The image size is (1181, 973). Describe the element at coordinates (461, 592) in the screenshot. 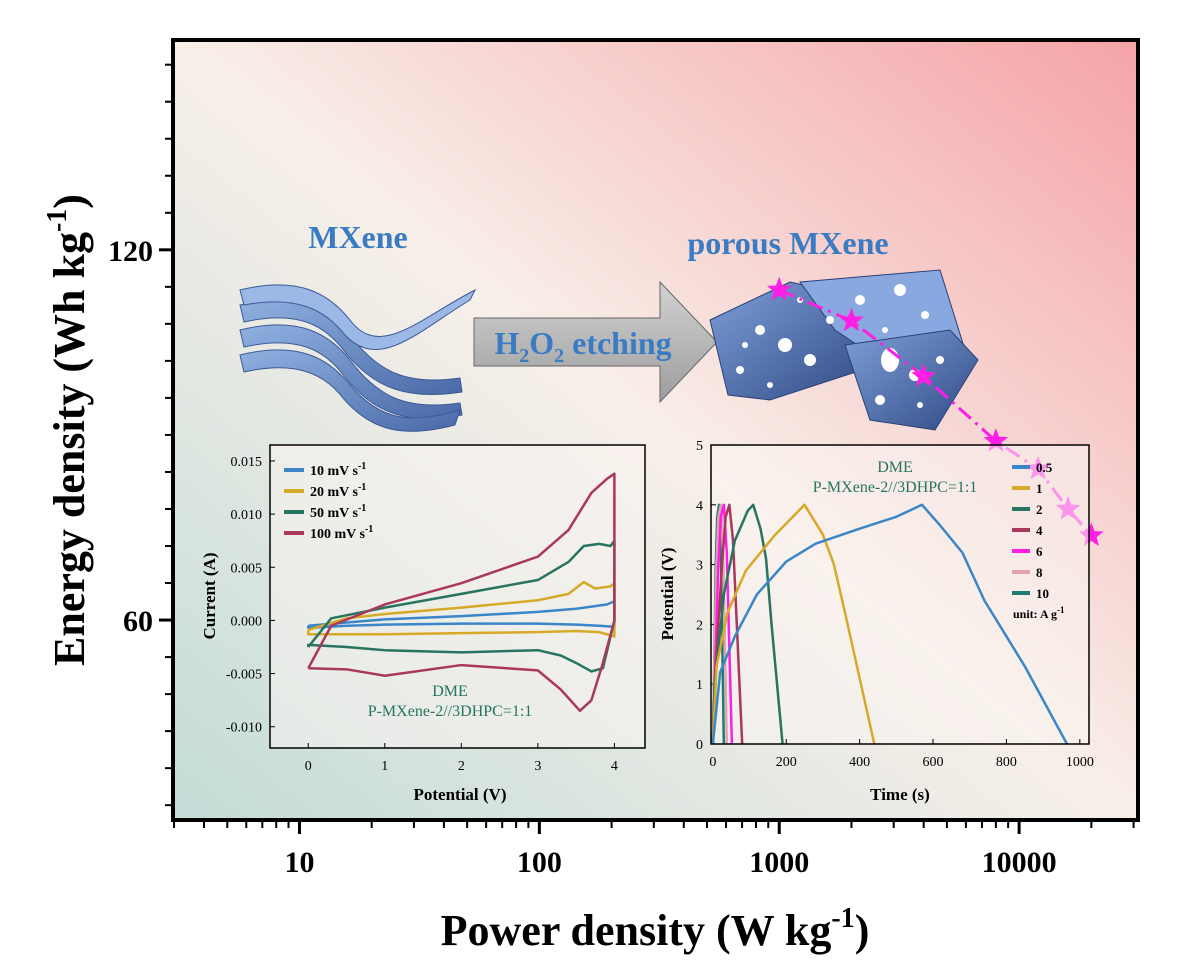

I see `cv-series-curve` at that location.